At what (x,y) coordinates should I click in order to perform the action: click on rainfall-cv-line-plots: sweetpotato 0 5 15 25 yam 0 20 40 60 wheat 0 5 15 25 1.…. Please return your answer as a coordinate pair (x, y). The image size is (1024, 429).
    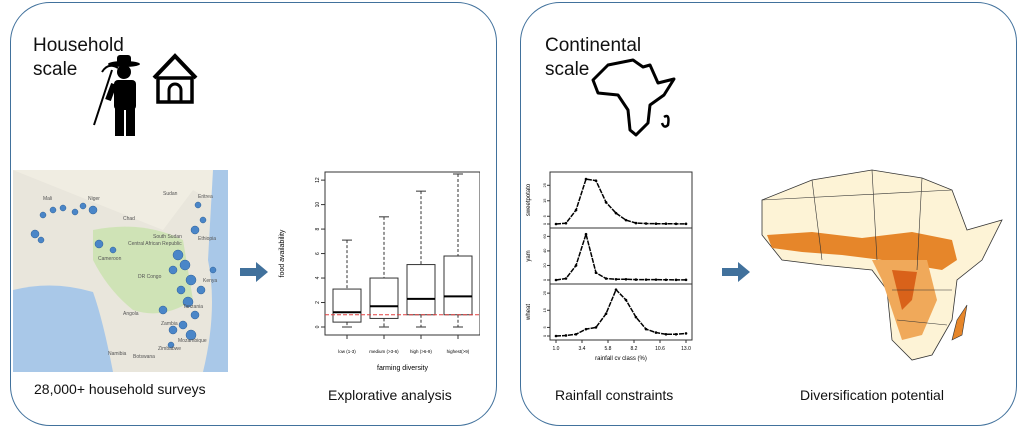
    Looking at the image, I should click on (609, 266).